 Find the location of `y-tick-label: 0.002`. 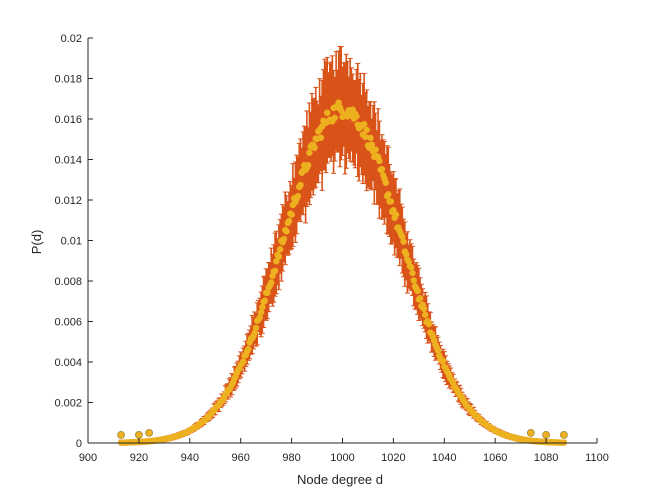

y-tick-label: 0.002 is located at coordinates (68, 404).